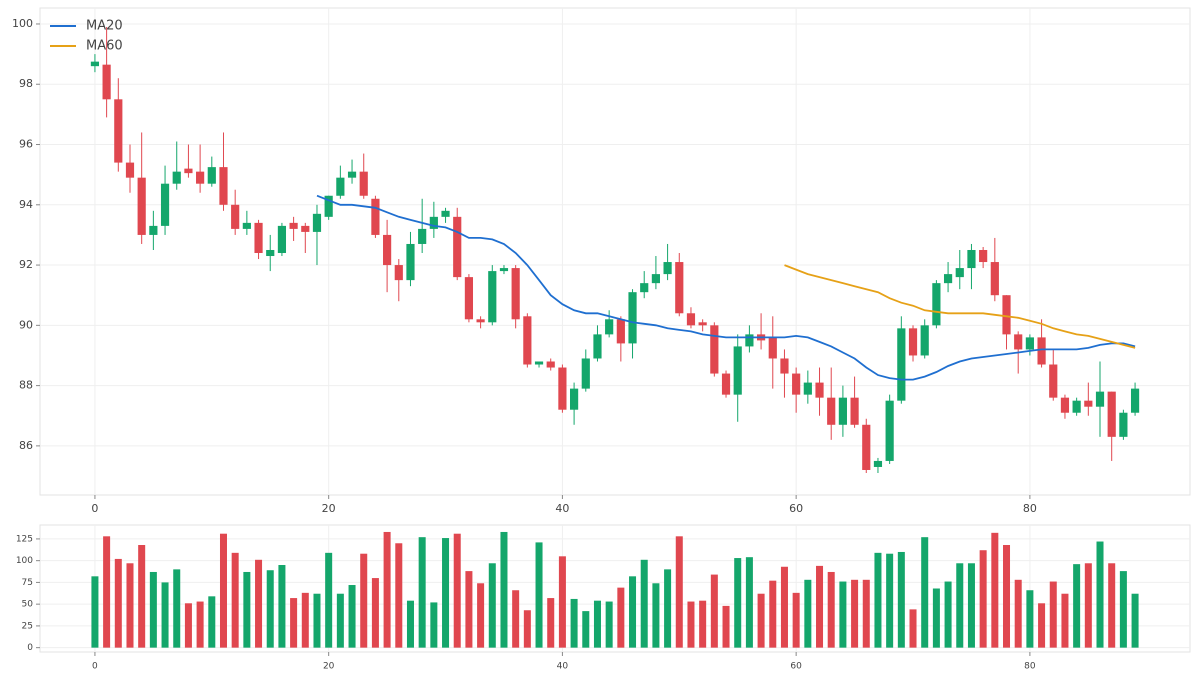 This screenshot has width=1200, height=675. Describe the element at coordinates (796, 508) in the screenshot. I see `x-tick-label: 60` at that location.